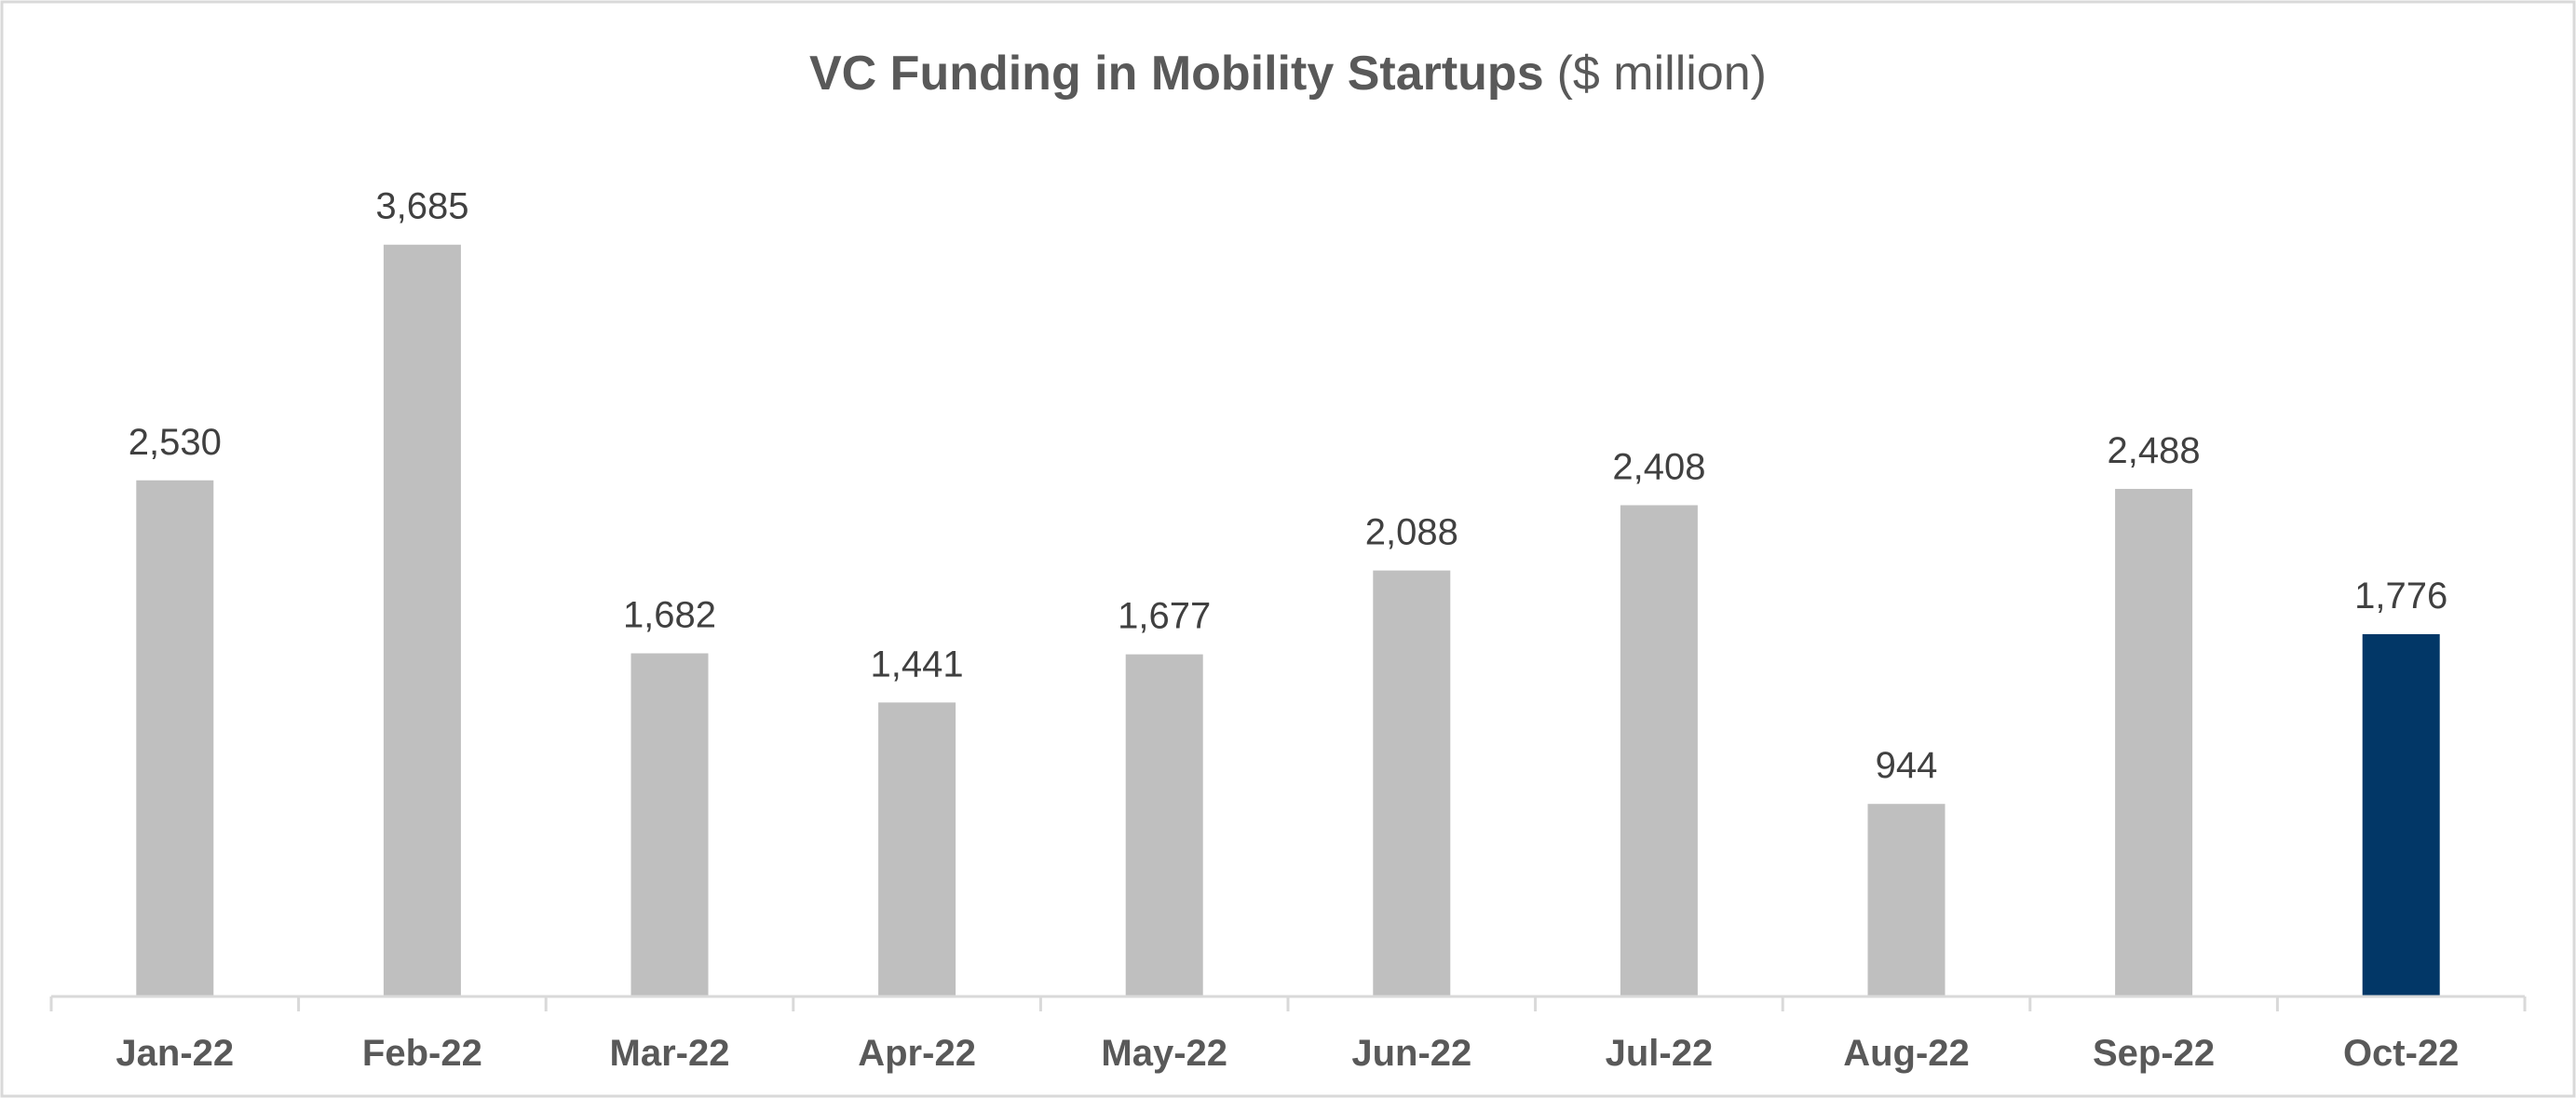  What do you see at coordinates (670, 1053) in the screenshot?
I see `x-tick-label: Mar-22` at bounding box center [670, 1053].